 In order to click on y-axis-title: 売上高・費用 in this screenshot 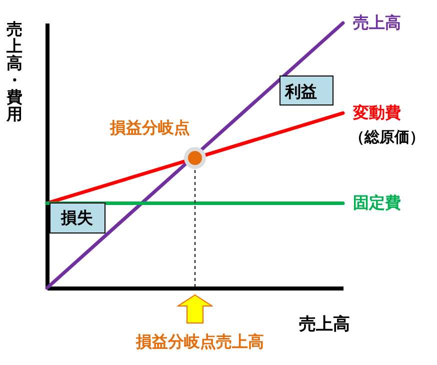, I will do `click(14, 72)`.